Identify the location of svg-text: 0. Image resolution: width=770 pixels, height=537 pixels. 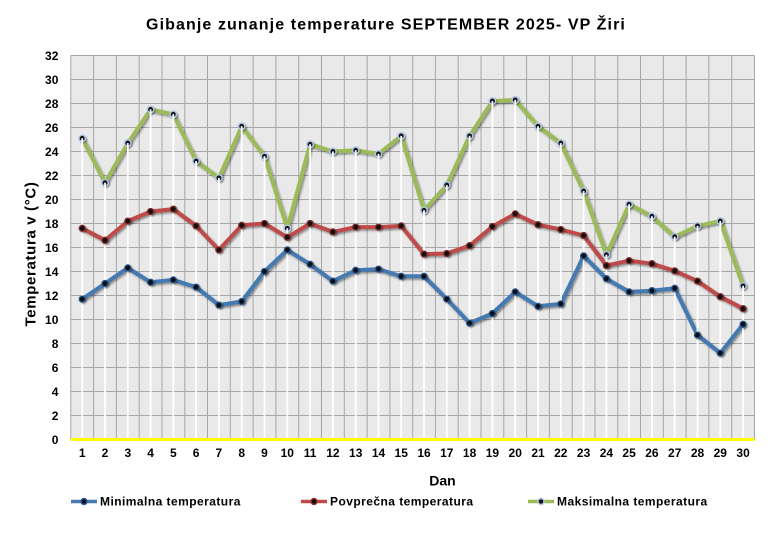
(55, 440).